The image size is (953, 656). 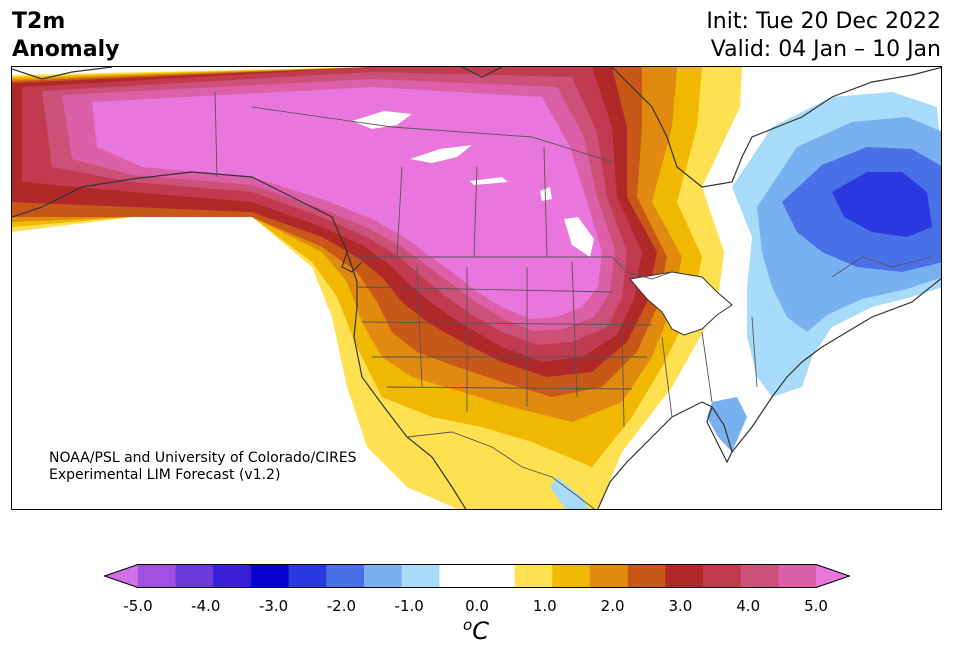 I want to click on lake-great-bear, so click(x=382, y=120).